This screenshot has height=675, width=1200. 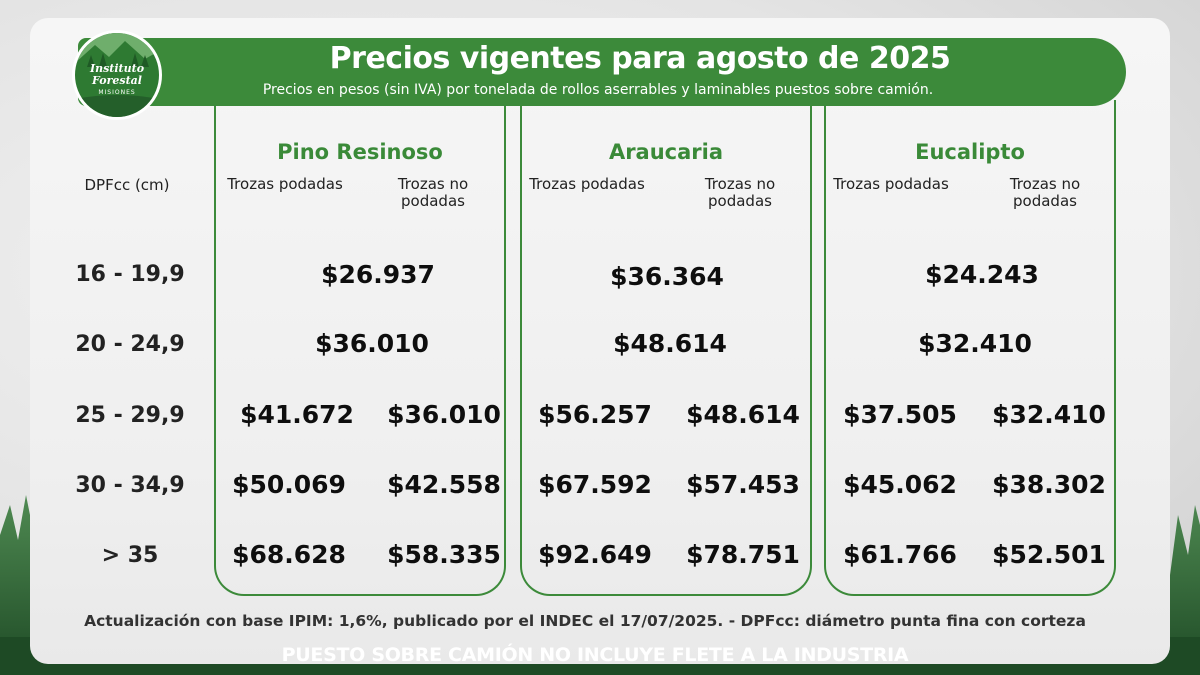 What do you see at coordinates (743, 554) in the screenshot?
I see `price-cell: $78.751` at bounding box center [743, 554].